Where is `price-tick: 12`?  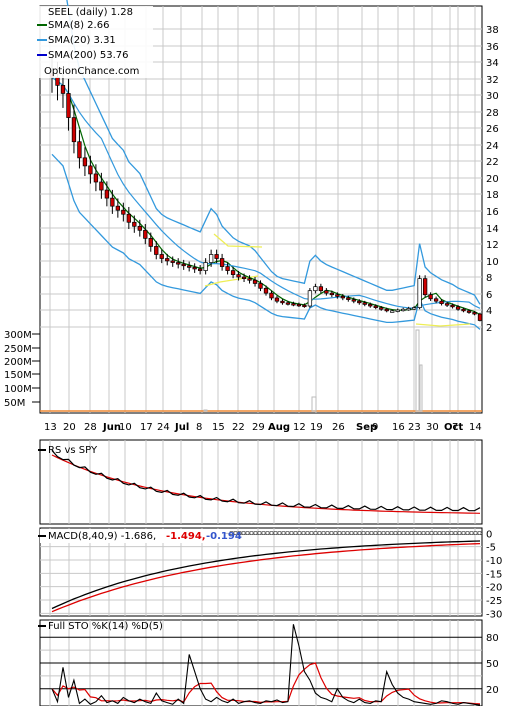
price-tick: 12 is located at coordinates (492, 245).